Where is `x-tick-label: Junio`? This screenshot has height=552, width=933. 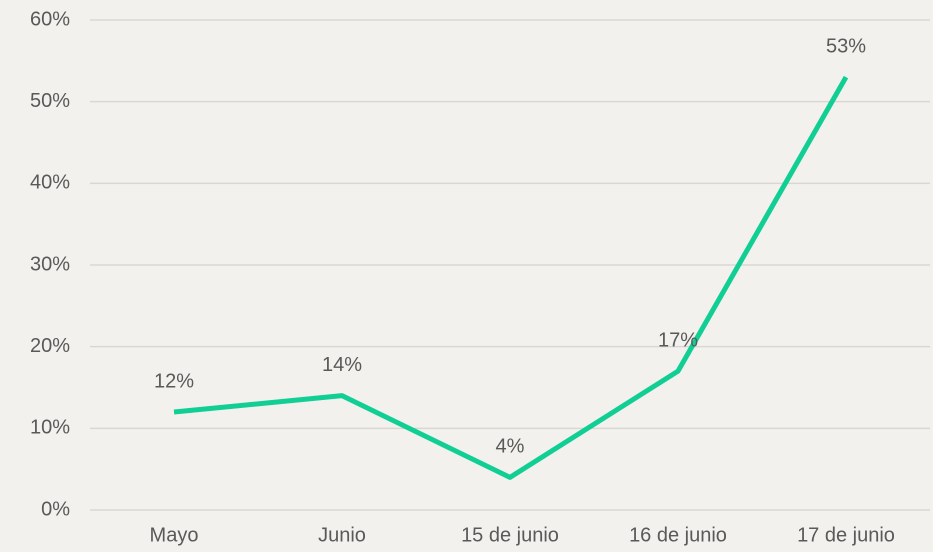 x-tick-label: Junio is located at coordinates (342, 535).